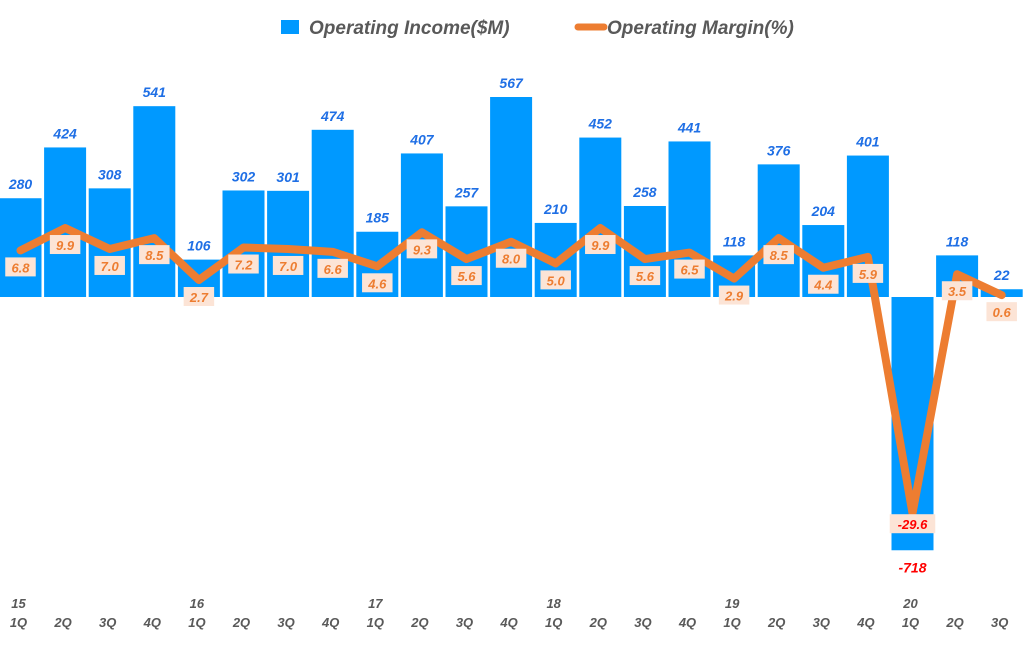  Describe the element at coordinates (732, 603) in the screenshot. I see `x-year-label: 19` at that location.